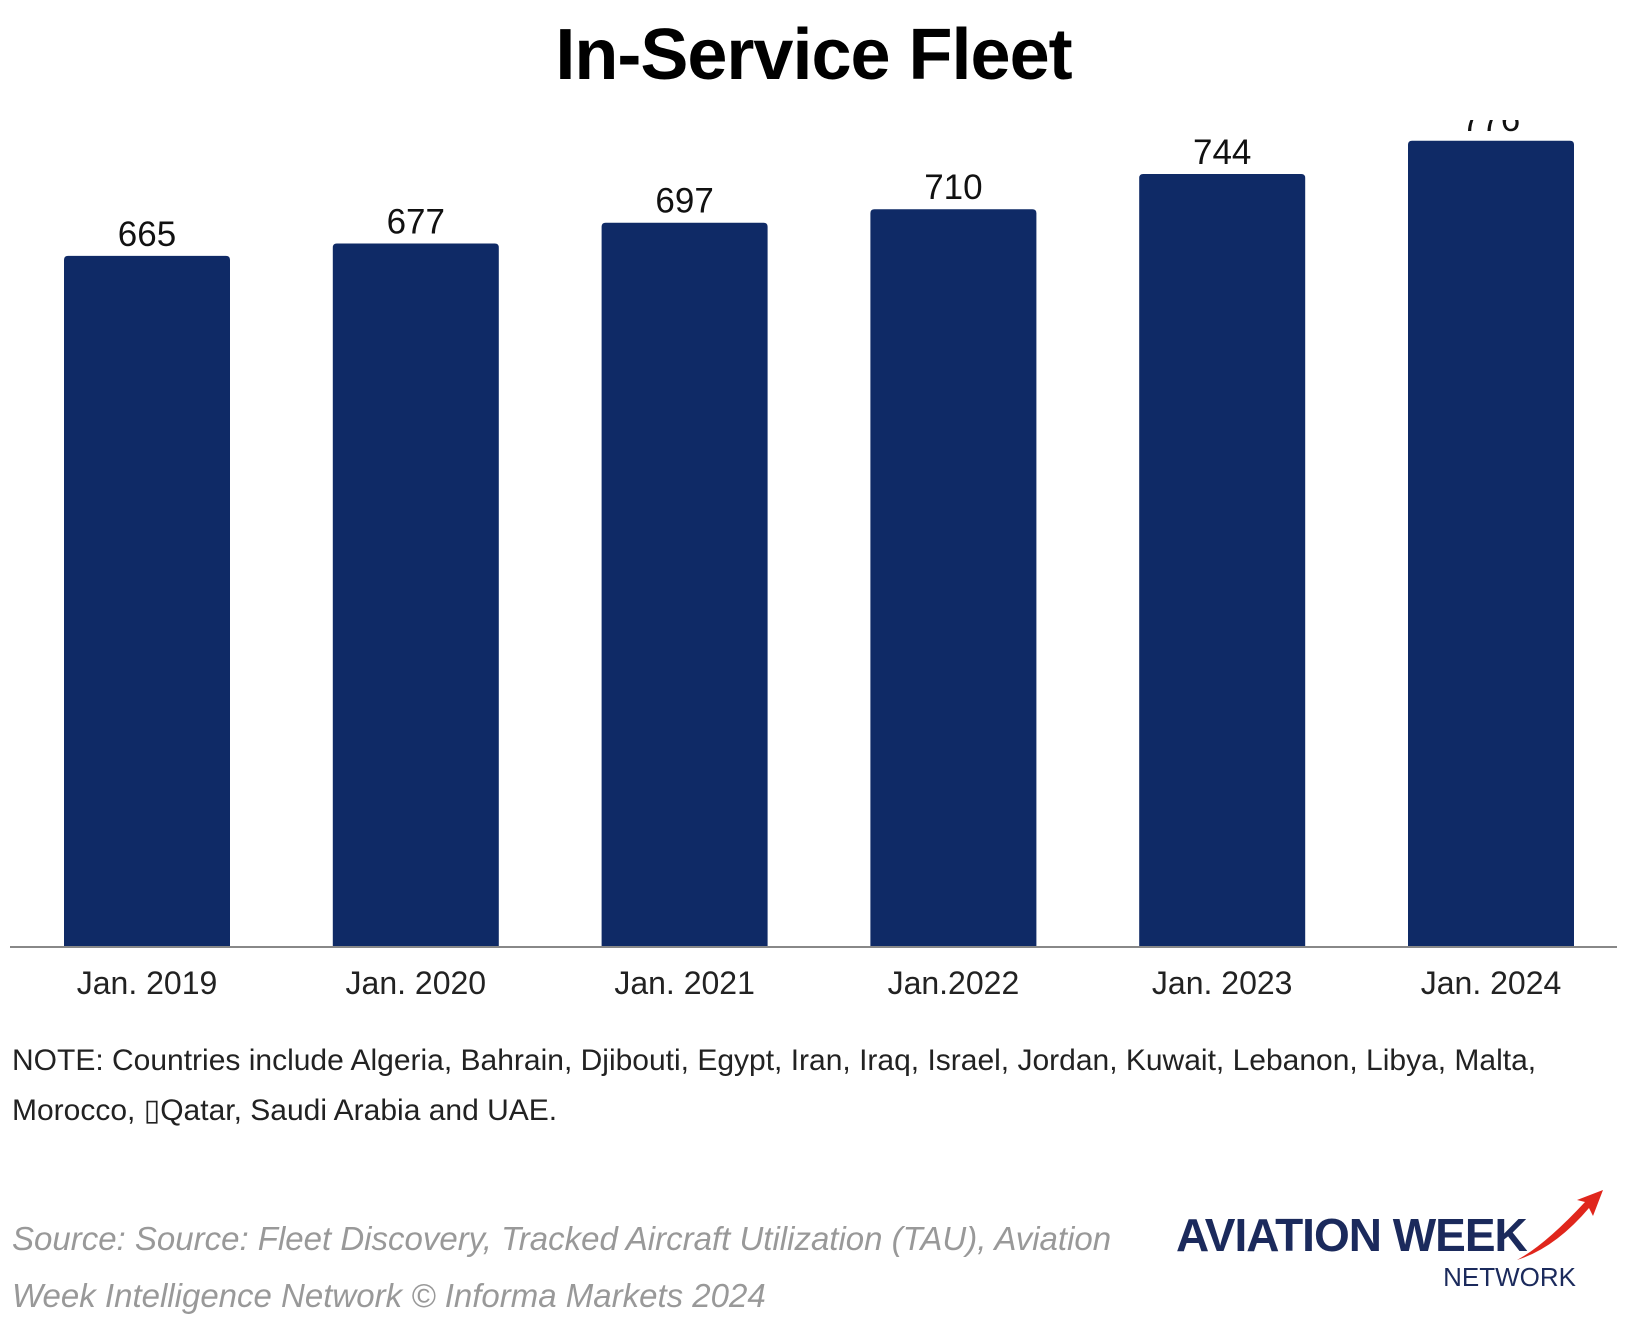 The image size is (1627, 1324). Describe the element at coordinates (1491, 983) in the screenshot. I see `x-tick-label-6: Jan. 2024` at that location.